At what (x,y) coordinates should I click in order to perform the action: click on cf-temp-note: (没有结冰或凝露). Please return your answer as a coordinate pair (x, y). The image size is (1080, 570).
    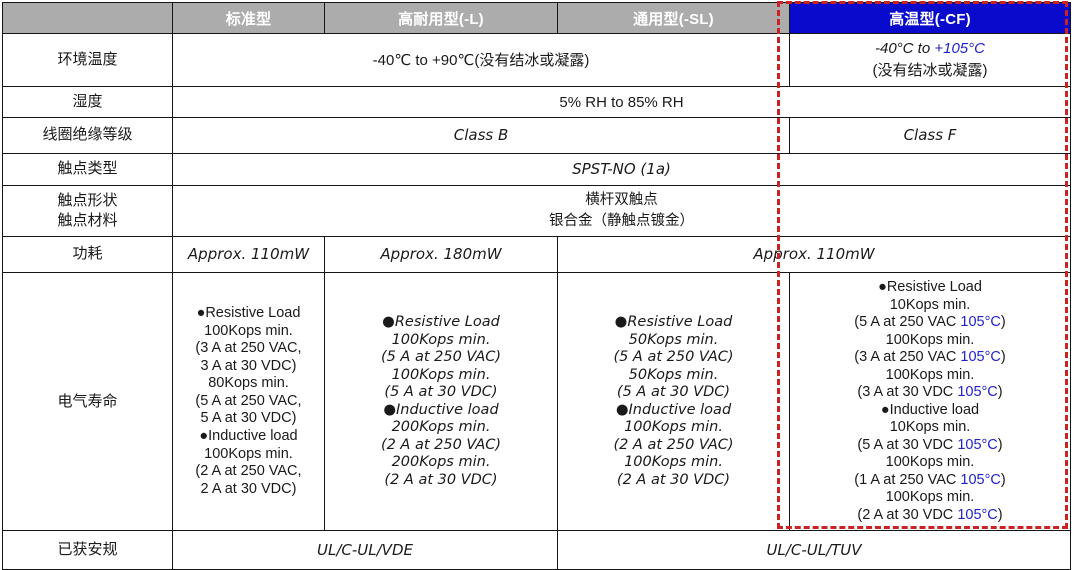
    Looking at the image, I should click on (930, 70).